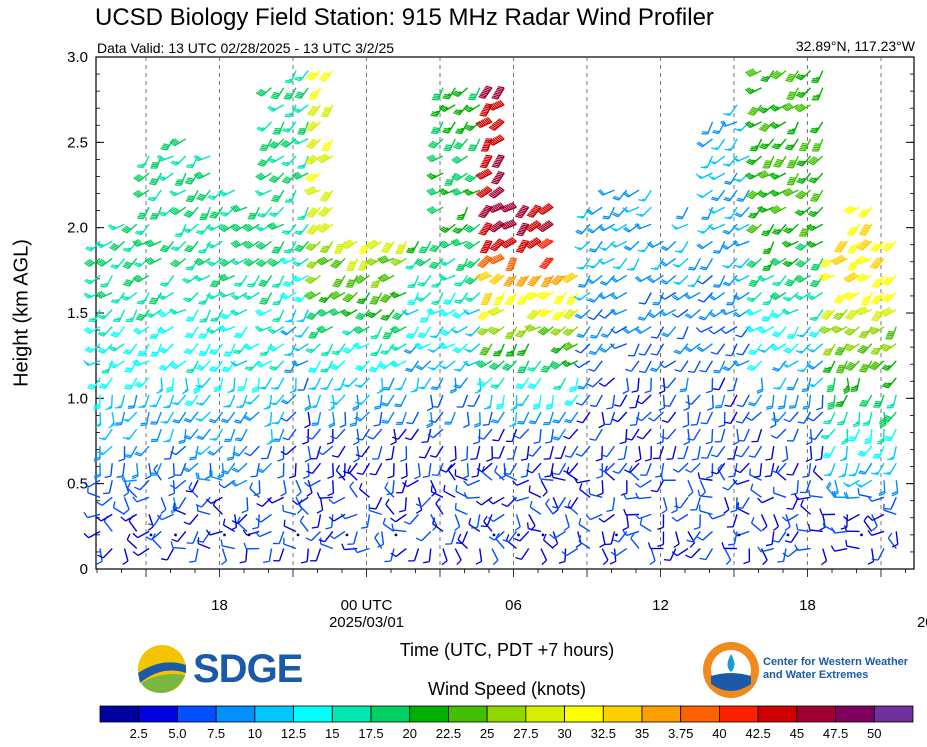  I want to click on calm-dot, so click(298, 535).